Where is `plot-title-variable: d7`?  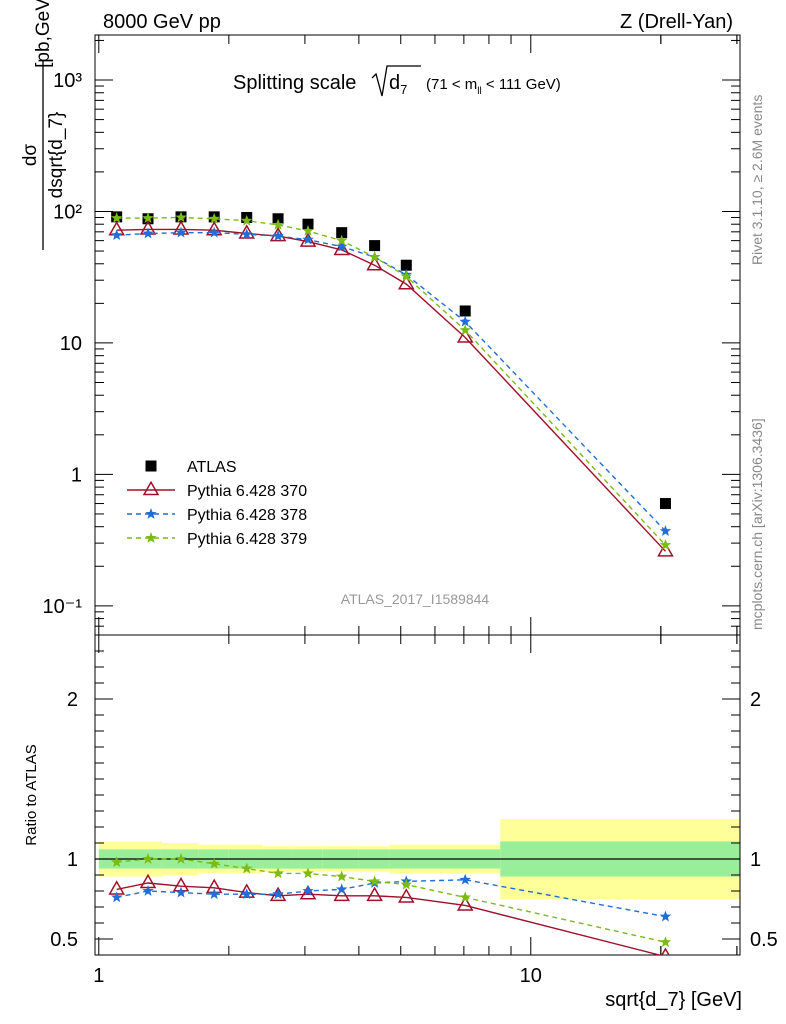
plot-title-variable: d7 is located at coordinates (398, 84).